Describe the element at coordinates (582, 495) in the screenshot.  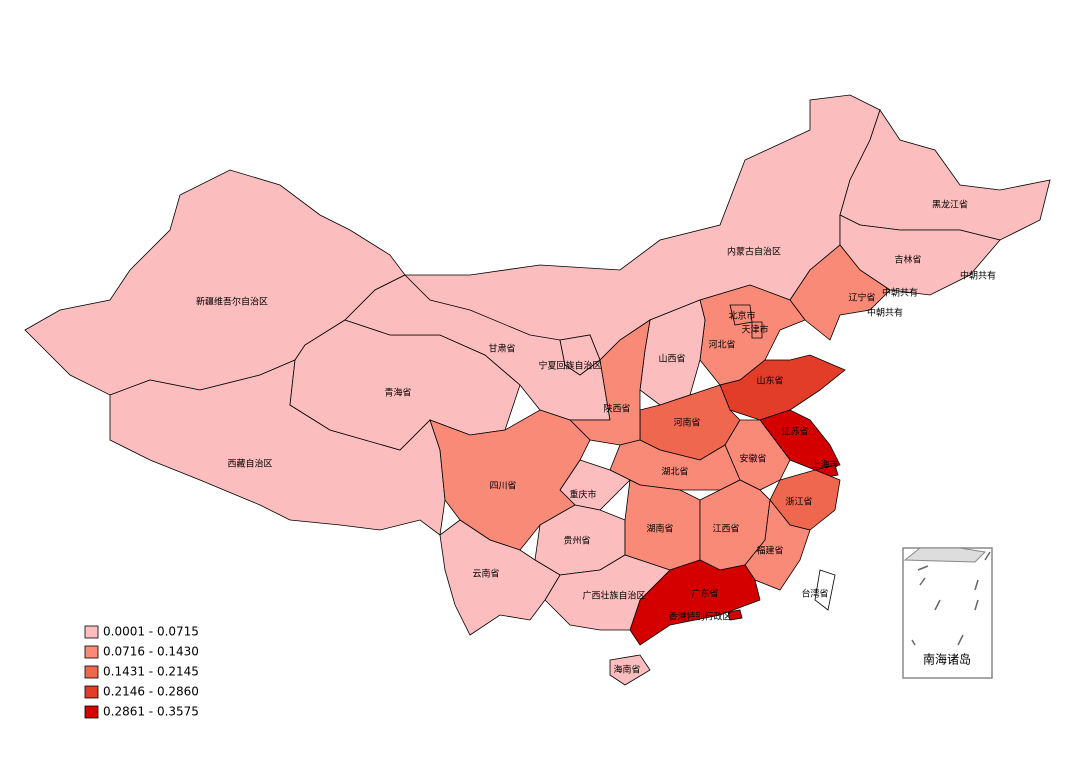
I see `province-label: 重庆市` at that location.